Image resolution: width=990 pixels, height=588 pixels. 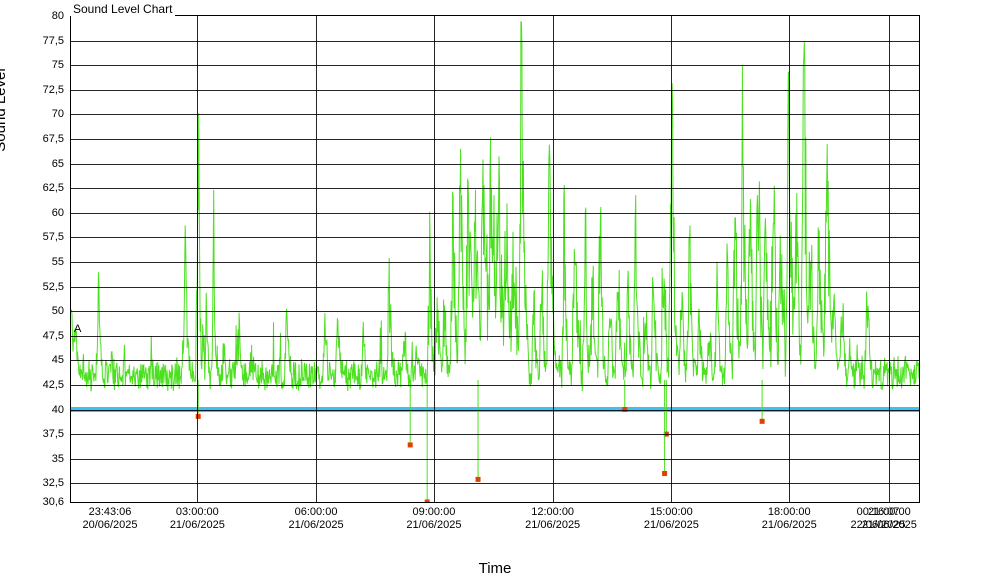 I want to click on x-tick-label: 18:00:00 21/06/2025, so click(x=789, y=519).